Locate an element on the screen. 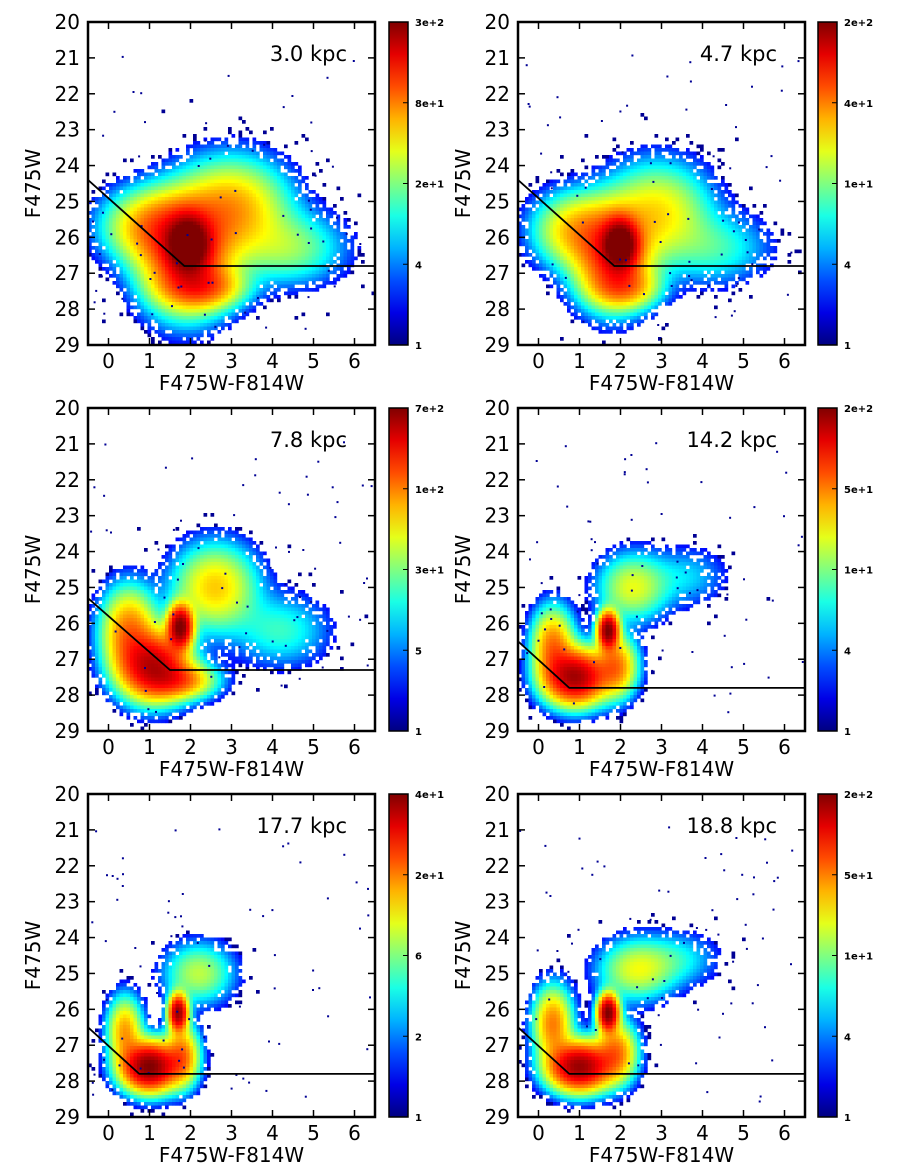 This screenshot has height=1176, width=900. radius-annotation: 17.7 kpc is located at coordinates (302, 826).